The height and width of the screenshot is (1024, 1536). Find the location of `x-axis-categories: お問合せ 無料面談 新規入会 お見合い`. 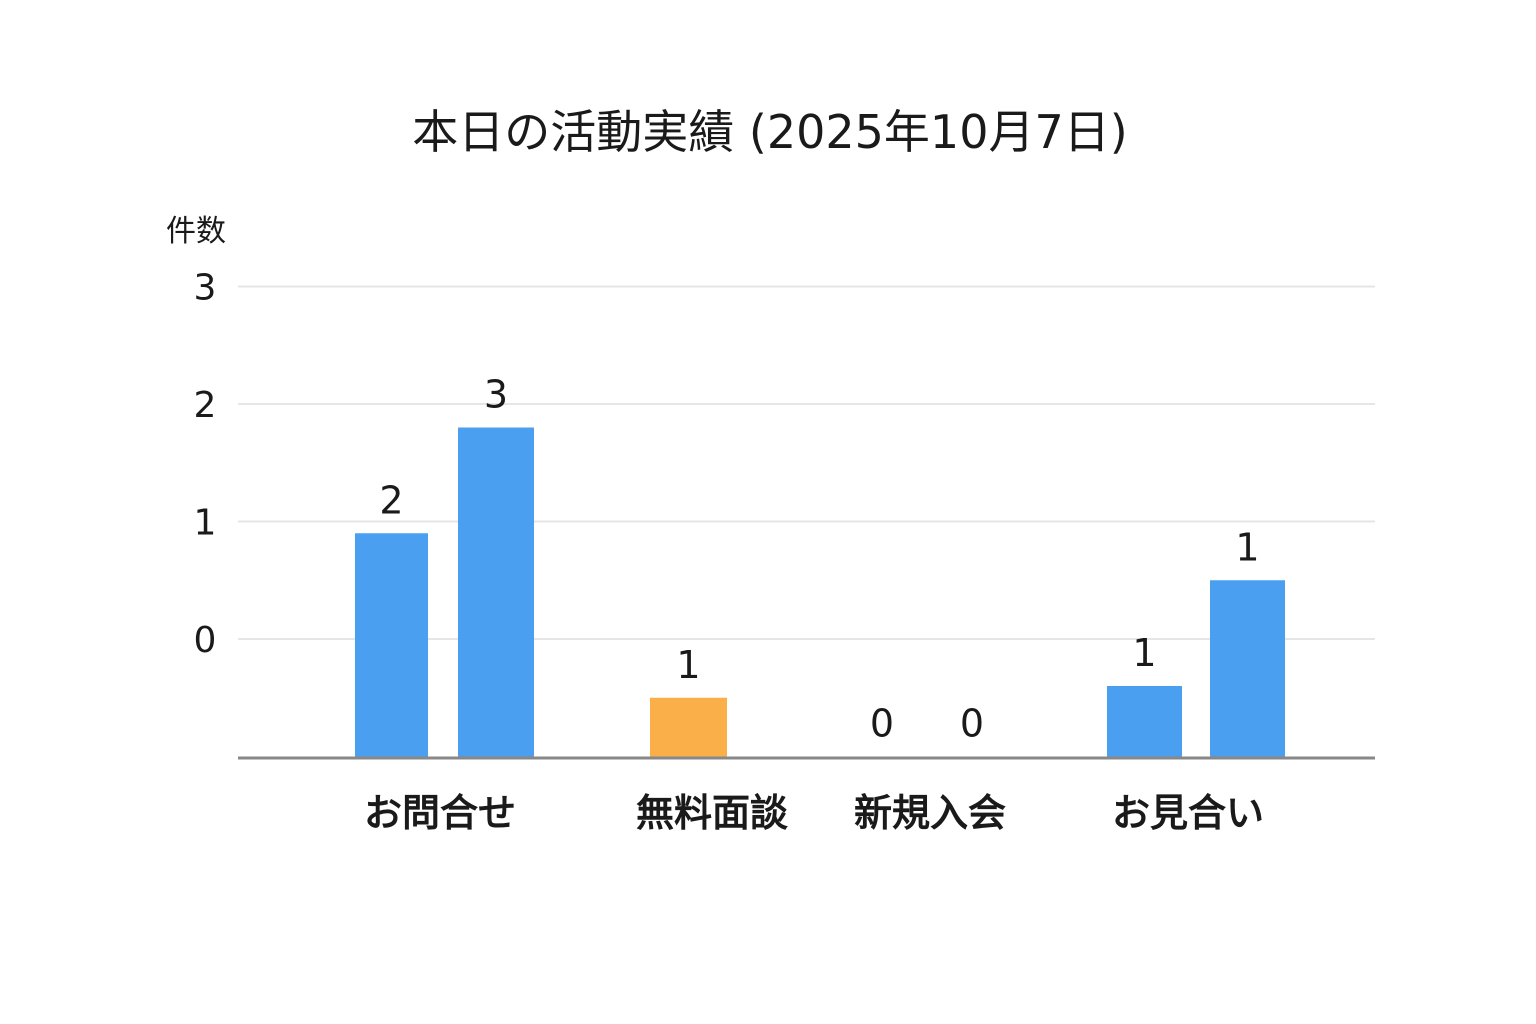

x-axis-categories: お問合せ 無料面談 新規入会 お見合い is located at coordinates (814, 813).